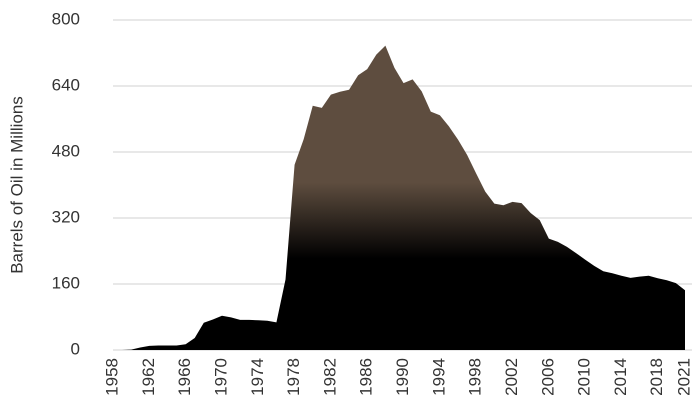  I want to click on x-tick-label: 1962, so click(148, 377).